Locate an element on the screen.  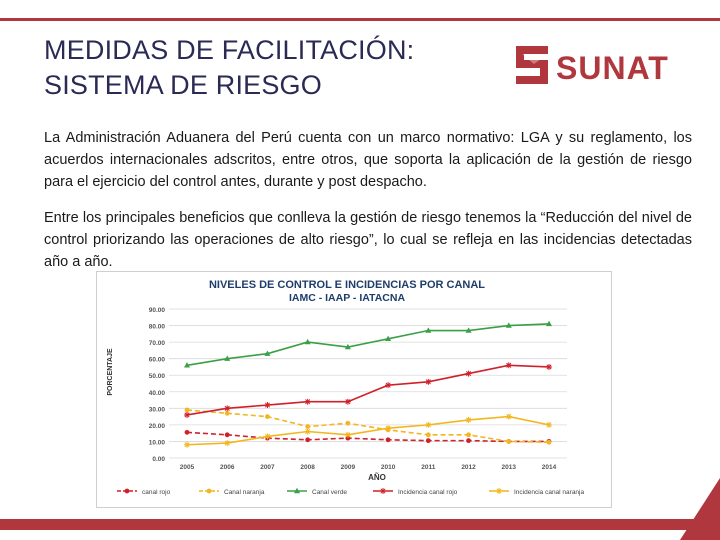
title-line-2: SISTEMA DE RIESGO is located at coordinates (183, 85).